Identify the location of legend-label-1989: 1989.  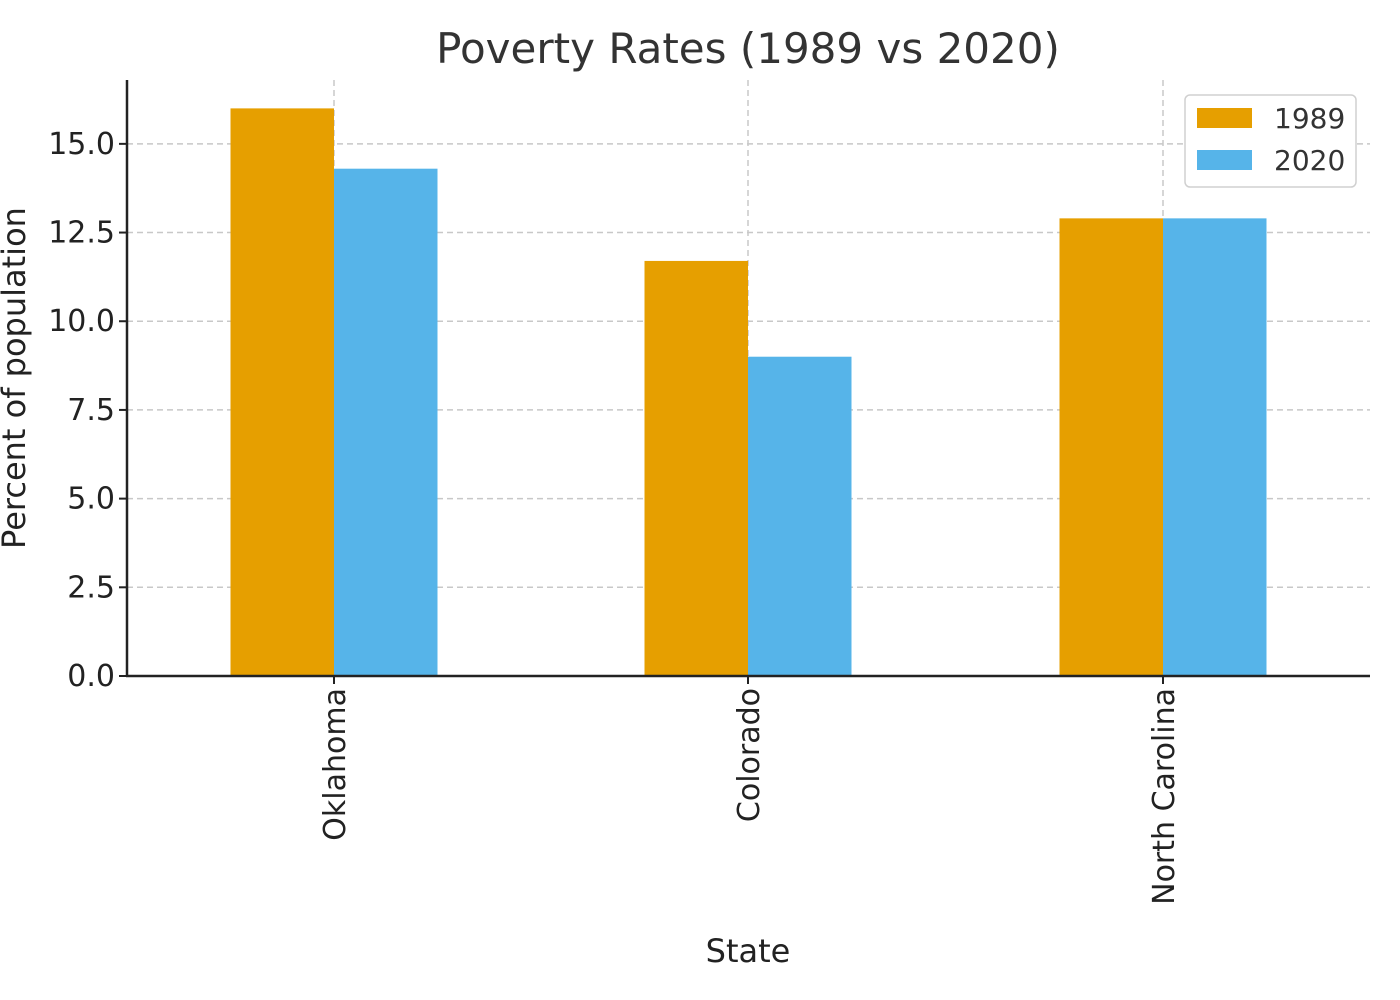
(1309, 118).